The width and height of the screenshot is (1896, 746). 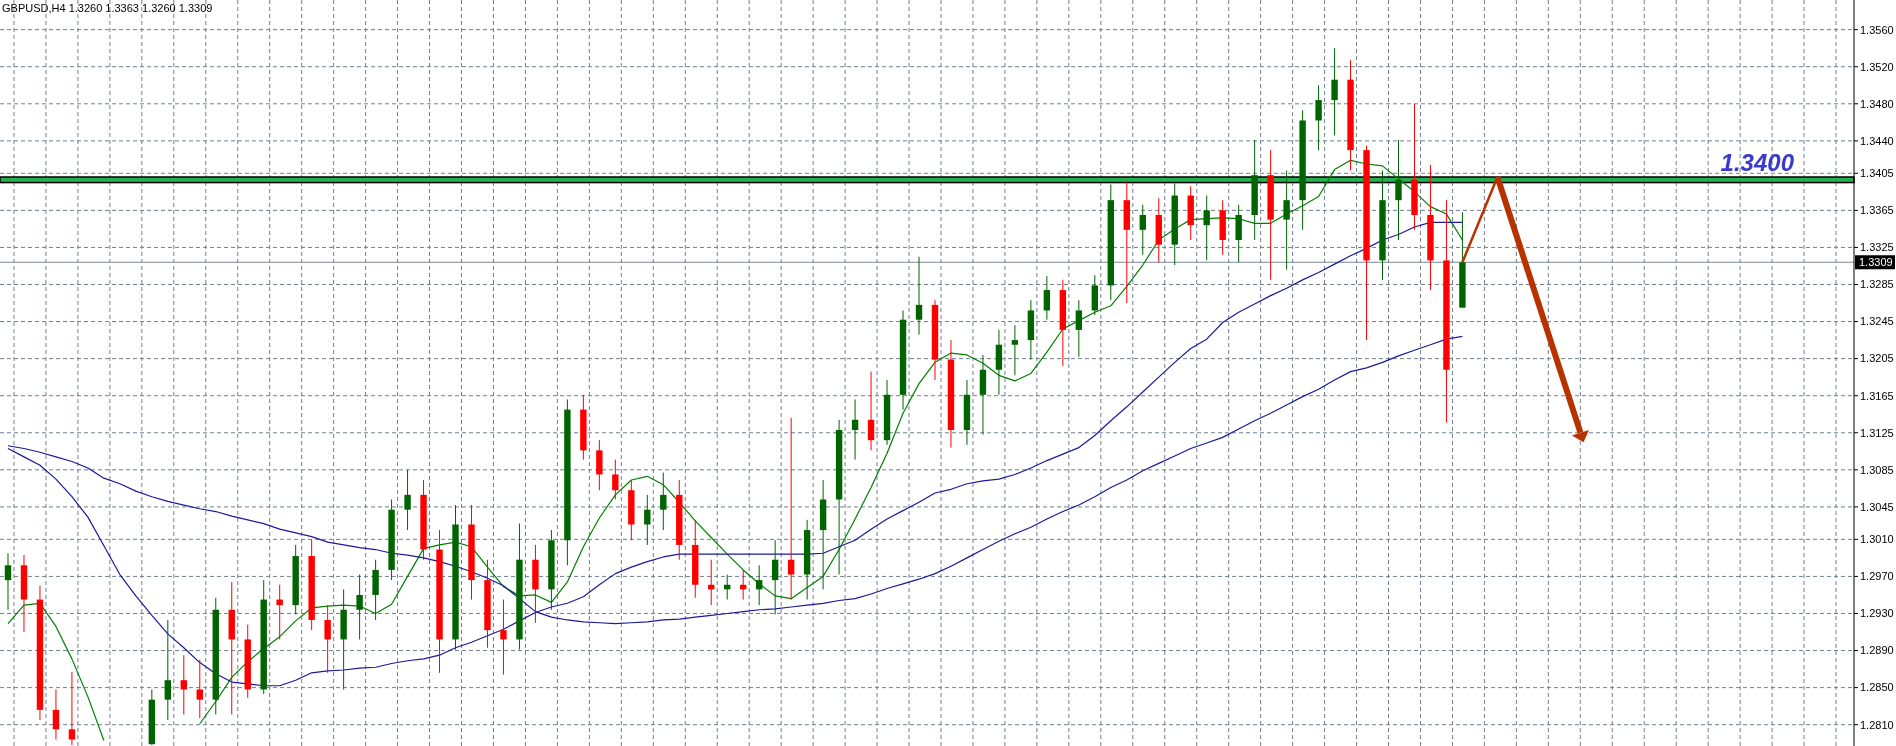 I want to click on y-tick-label: 1.3325, so click(x=1877, y=247).